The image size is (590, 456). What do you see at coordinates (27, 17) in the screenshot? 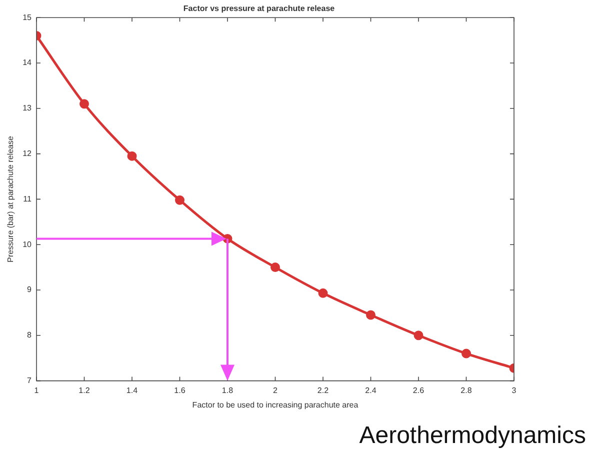
I see `y-tick-label: 15` at bounding box center [27, 17].